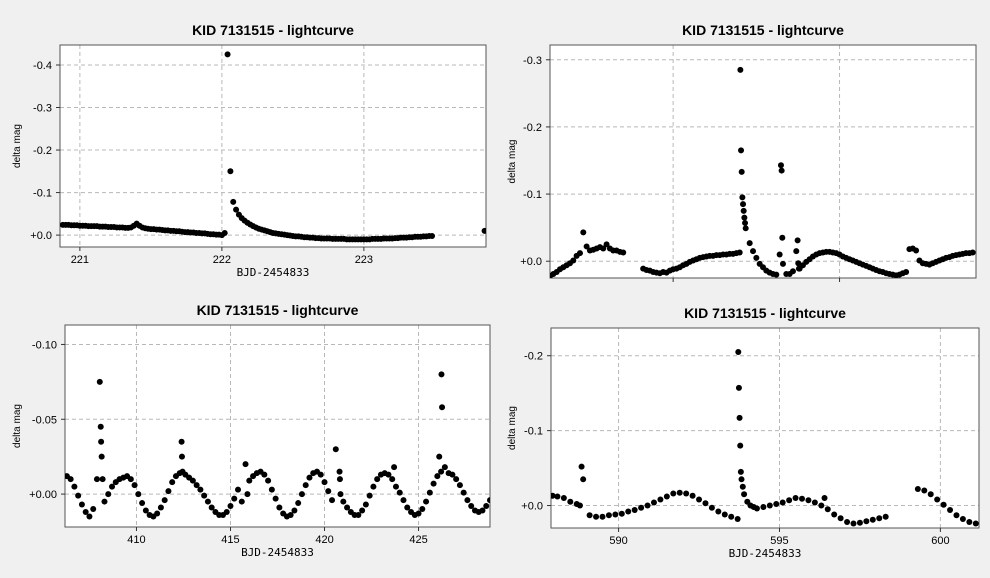  Describe the element at coordinates (41, 236) in the screenshot. I see `y-tick-label: +0.0` at that location.